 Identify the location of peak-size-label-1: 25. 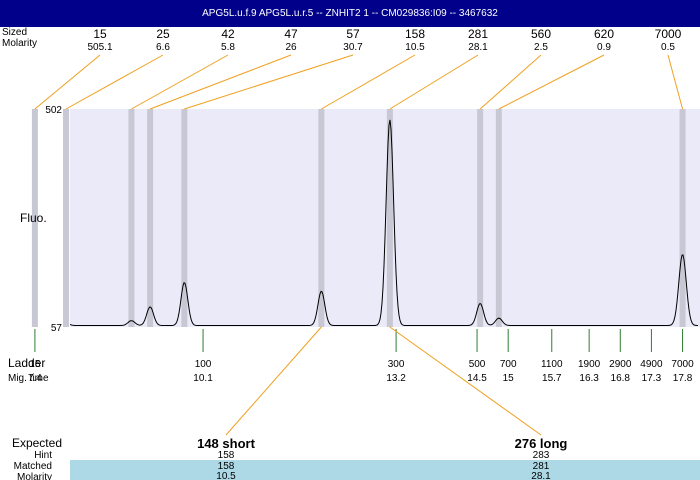
(163, 34).